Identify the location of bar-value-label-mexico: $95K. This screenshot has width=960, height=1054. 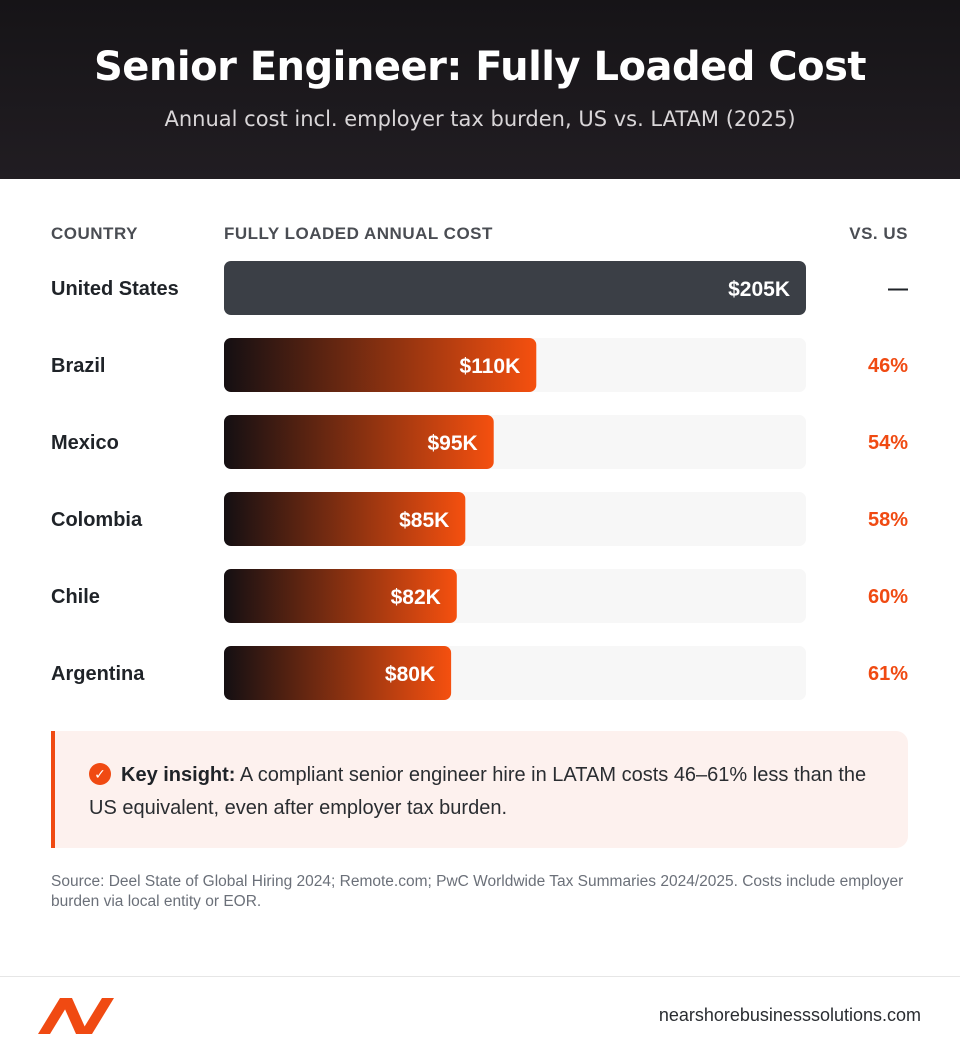
(453, 443).